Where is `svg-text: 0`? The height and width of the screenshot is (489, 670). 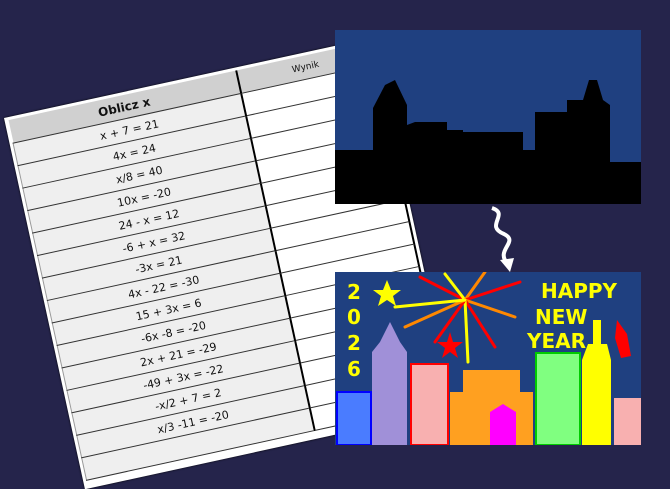
svg-text: 0 is located at coordinates (354, 317).